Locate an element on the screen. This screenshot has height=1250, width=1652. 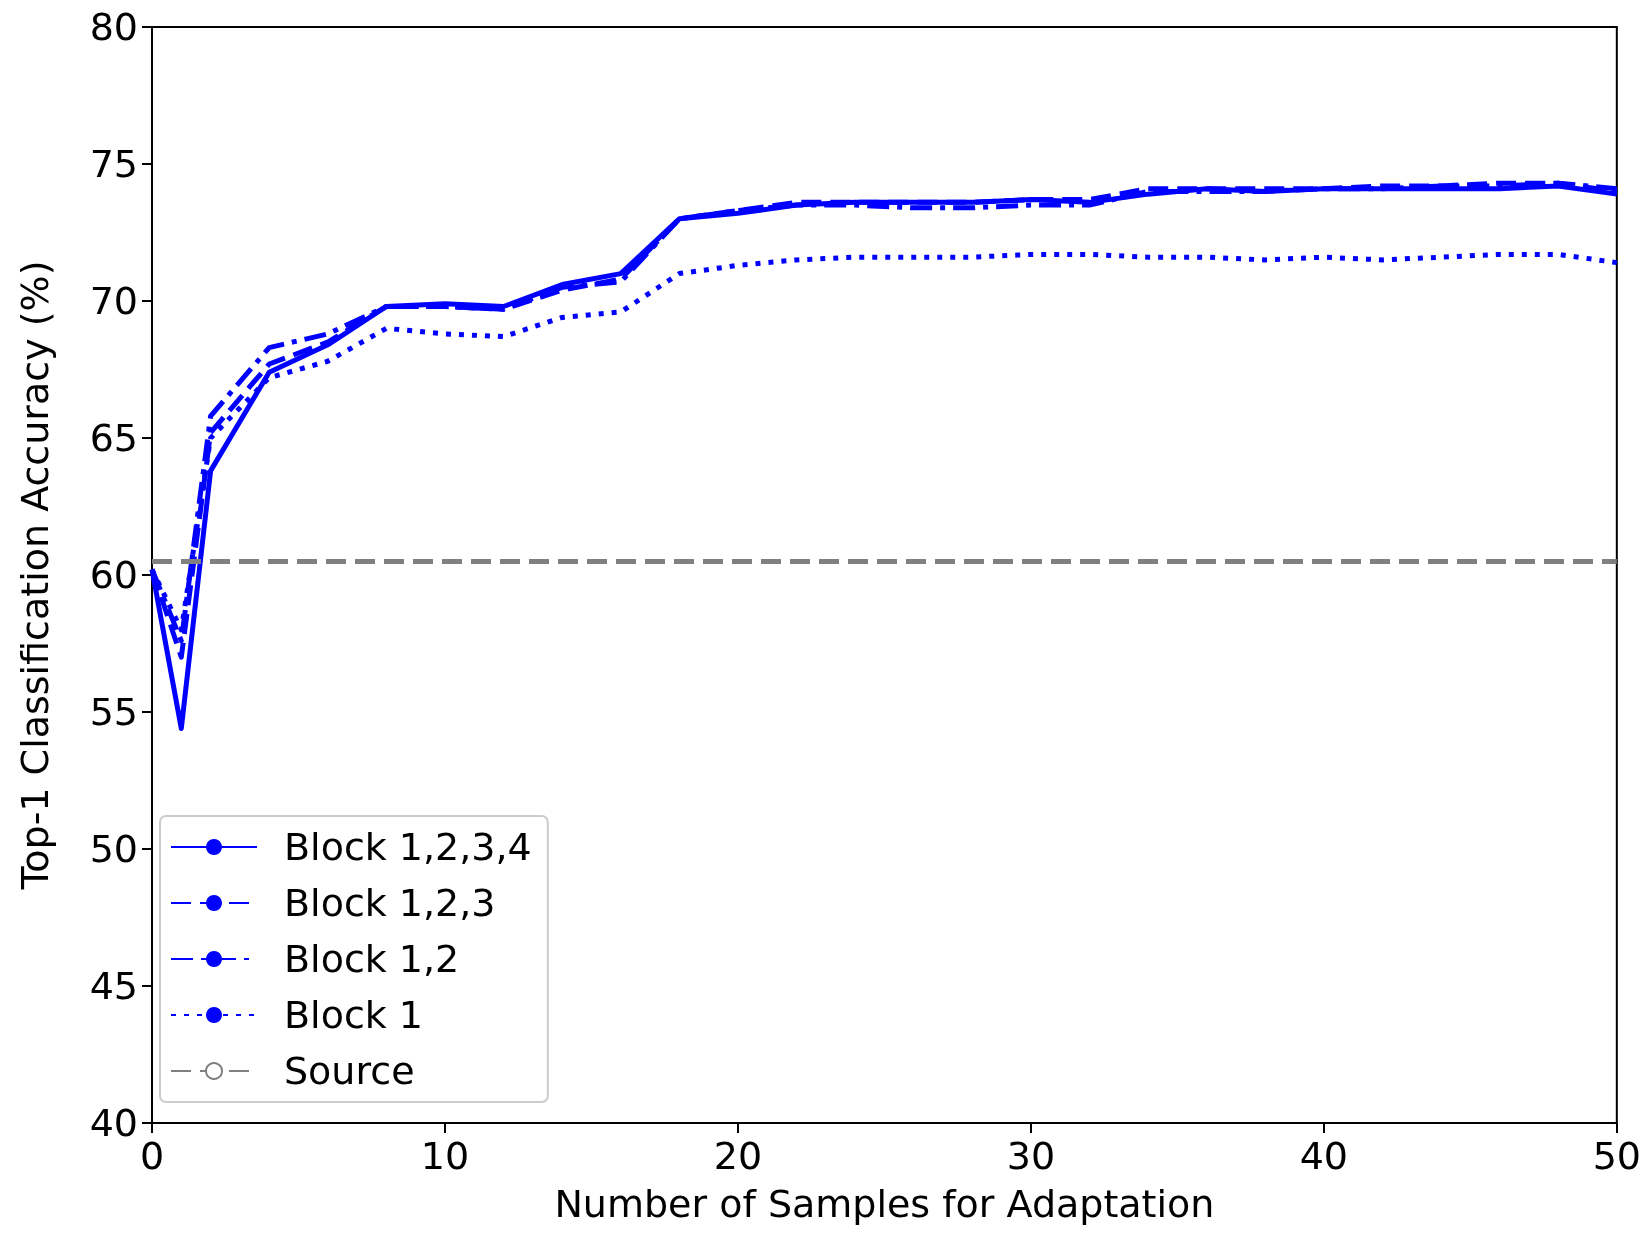
x-tick-label: 0 is located at coordinates (152, 1156).